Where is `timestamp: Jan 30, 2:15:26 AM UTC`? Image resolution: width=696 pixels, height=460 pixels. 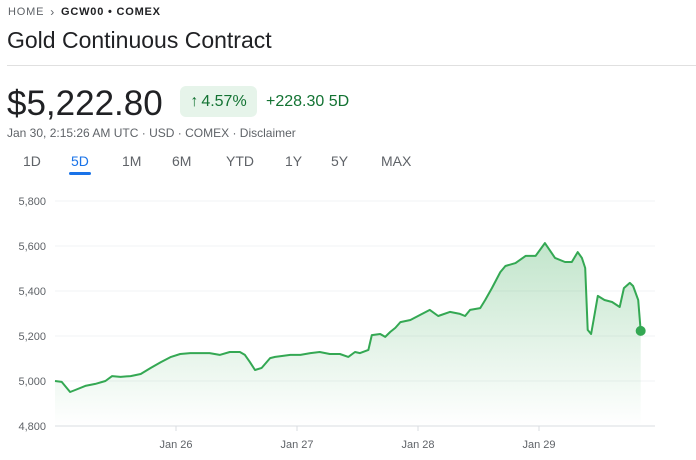 timestamp: Jan 30, 2:15:26 AM UTC is located at coordinates (73, 133).